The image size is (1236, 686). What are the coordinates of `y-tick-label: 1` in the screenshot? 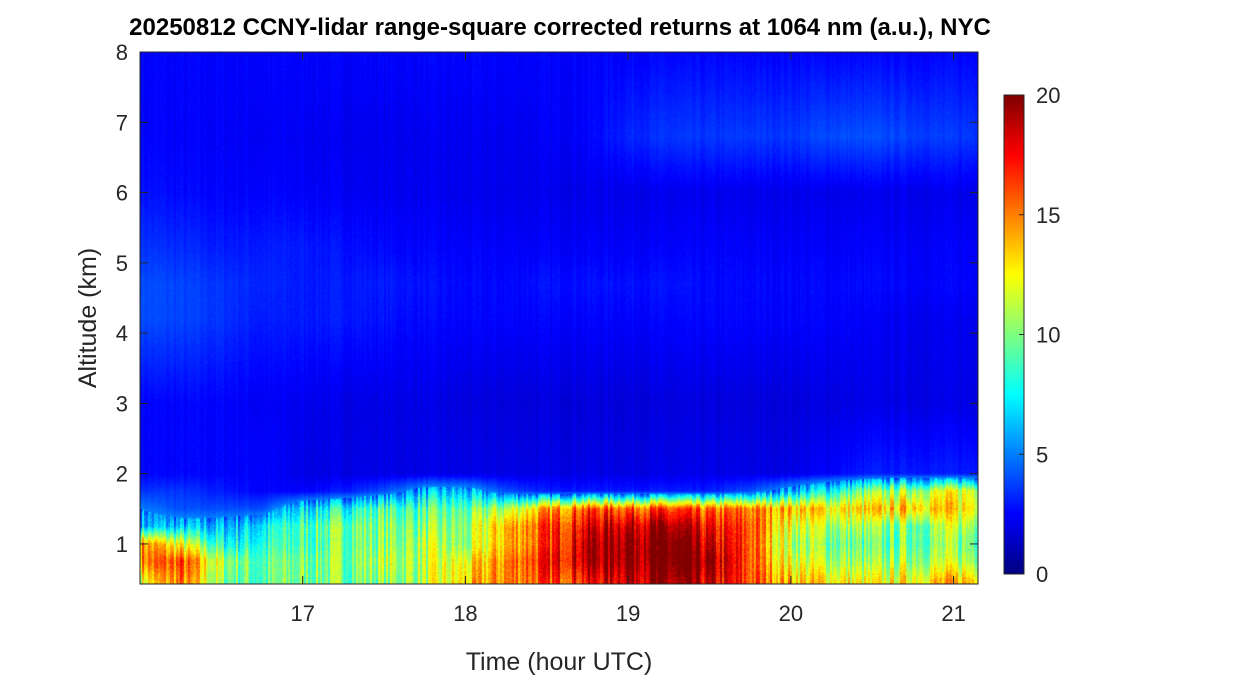 It's located at (122, 544).